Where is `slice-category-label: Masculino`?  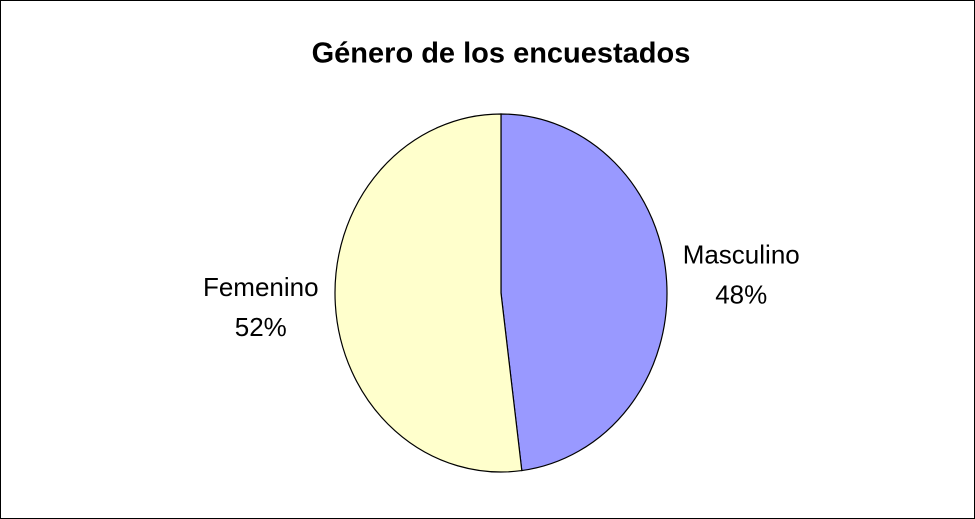 slice-category-label: Masculino is located at coordinates (741, 255).